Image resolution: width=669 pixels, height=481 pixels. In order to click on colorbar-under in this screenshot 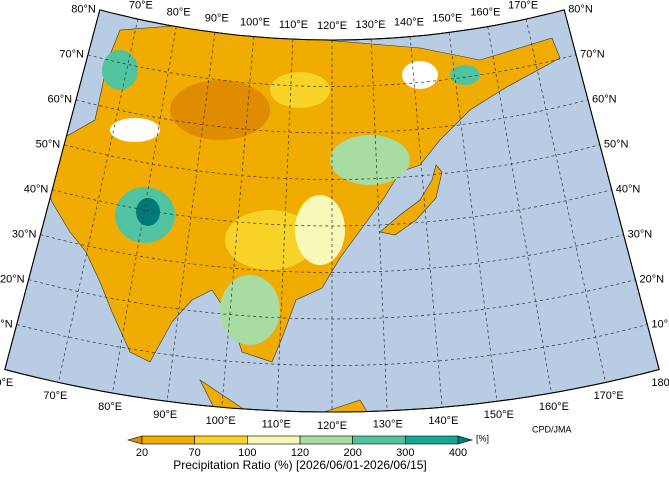, I will do `click(134, 440)`.